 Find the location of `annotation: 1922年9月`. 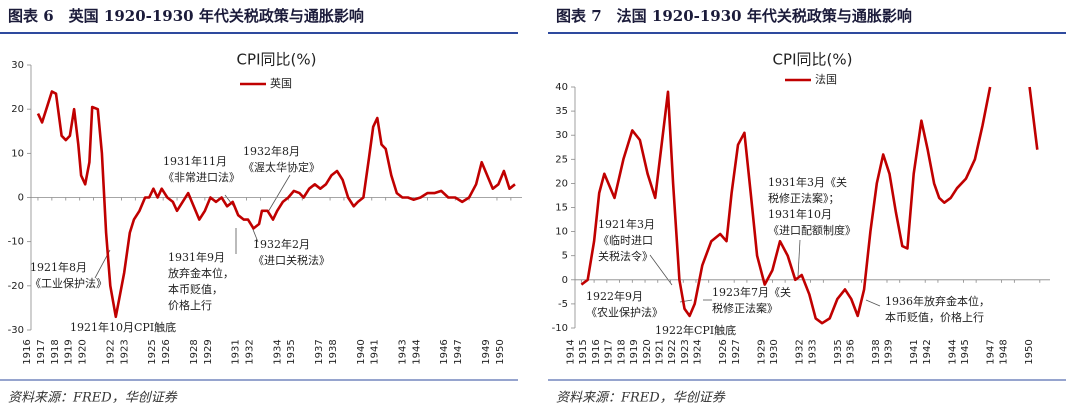

annotation: 1922年9月 is located at coordinates (614, 296).